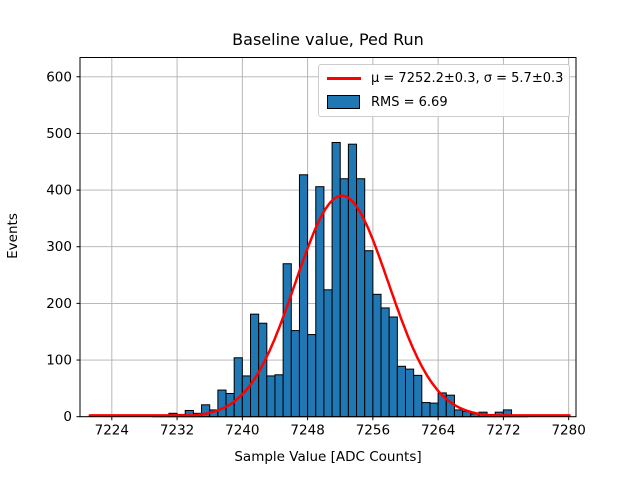 The image size is (640, 480). Describe the element at coordinates (328, 39) in the screenshot. I see `chart-title: Baseline value, Ped Run` at that location.